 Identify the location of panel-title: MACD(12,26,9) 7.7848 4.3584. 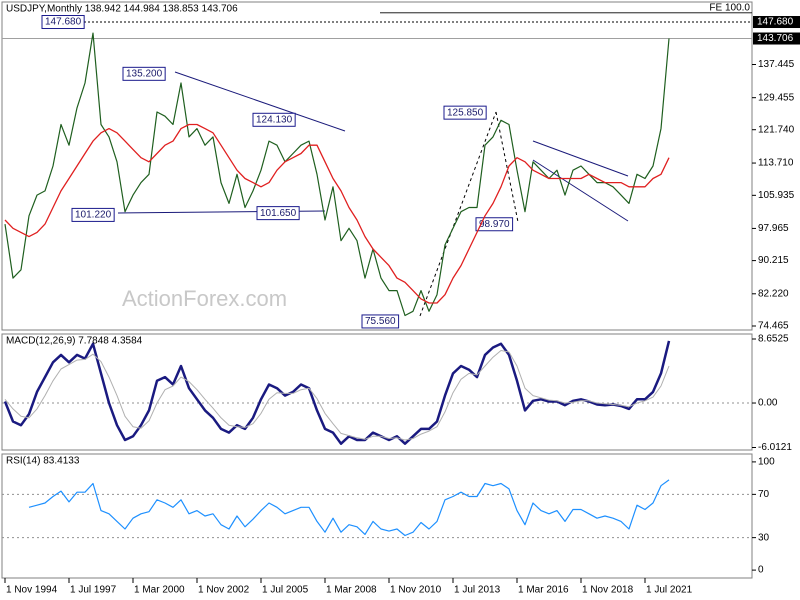
(74, 341).